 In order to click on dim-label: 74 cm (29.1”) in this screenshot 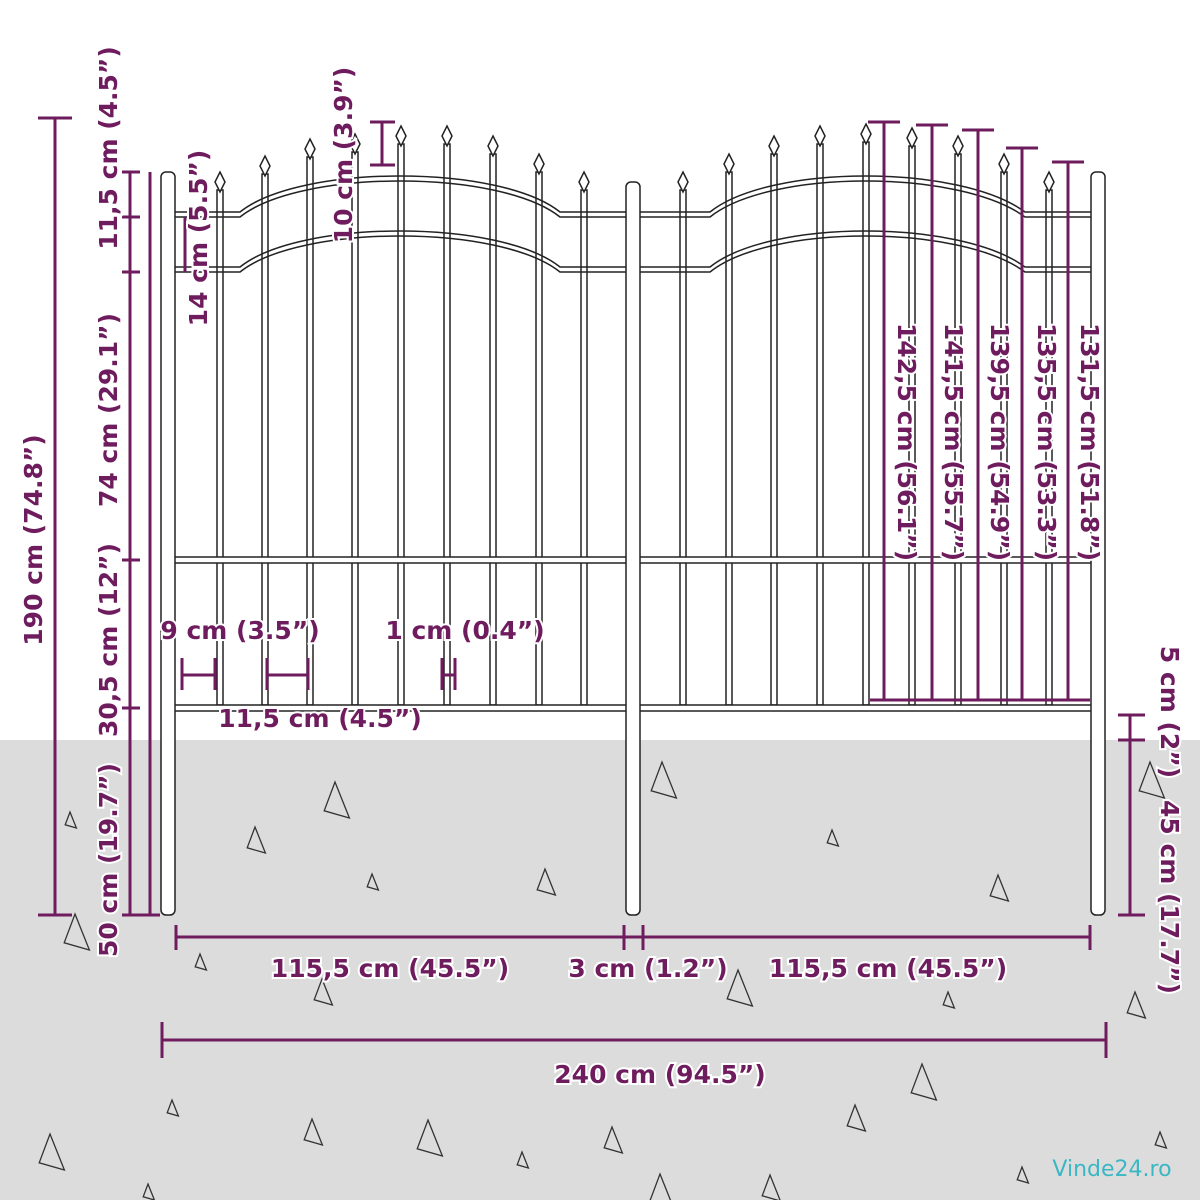, I will do `click(108, 410)`.